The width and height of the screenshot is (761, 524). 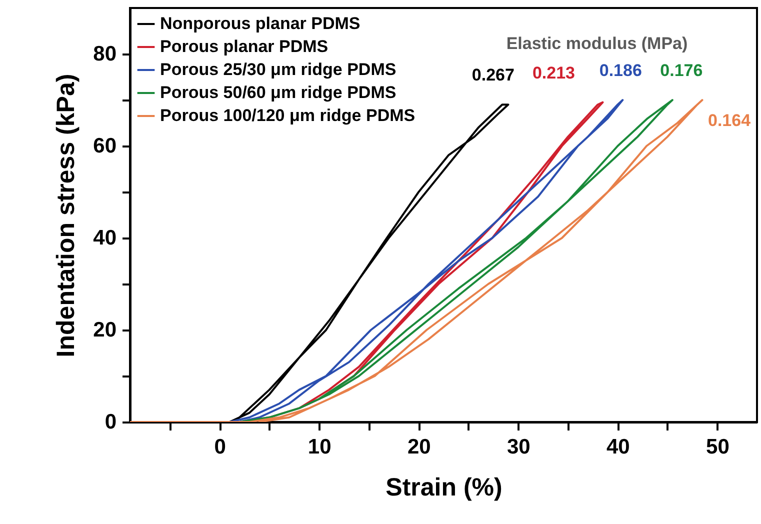 What do you see at coordinates (104, 330) in the screenshot?
I see `y-tick-label: 20` at bounding box center [104, 330].